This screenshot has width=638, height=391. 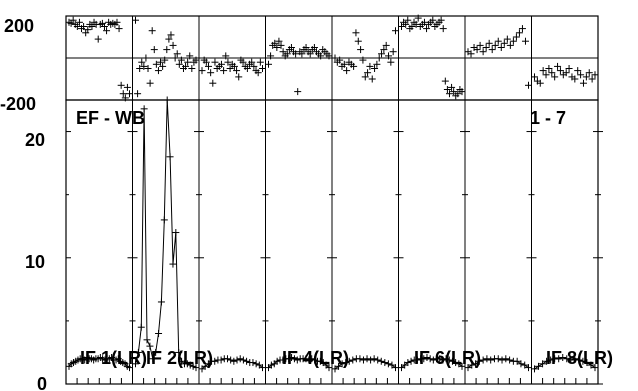 What do you see at coordinates (18, 104) in the screenshot?
I see `phase-tick-label-bottom: -200` at bounding box center [18, 104].